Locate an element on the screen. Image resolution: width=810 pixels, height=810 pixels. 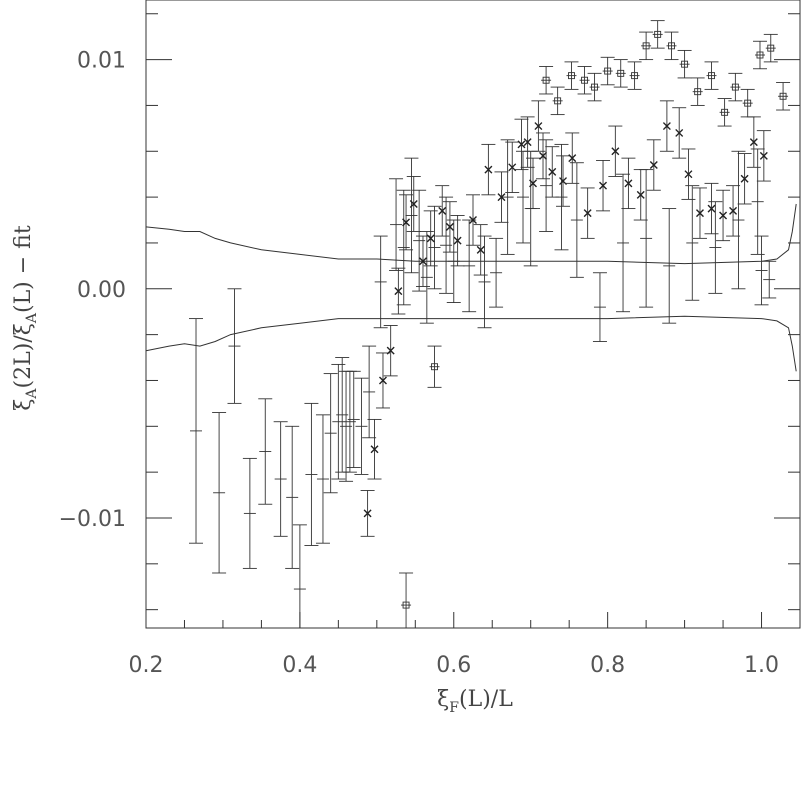
x-tick-label: 0.4 is located at coordinates (299, 665).